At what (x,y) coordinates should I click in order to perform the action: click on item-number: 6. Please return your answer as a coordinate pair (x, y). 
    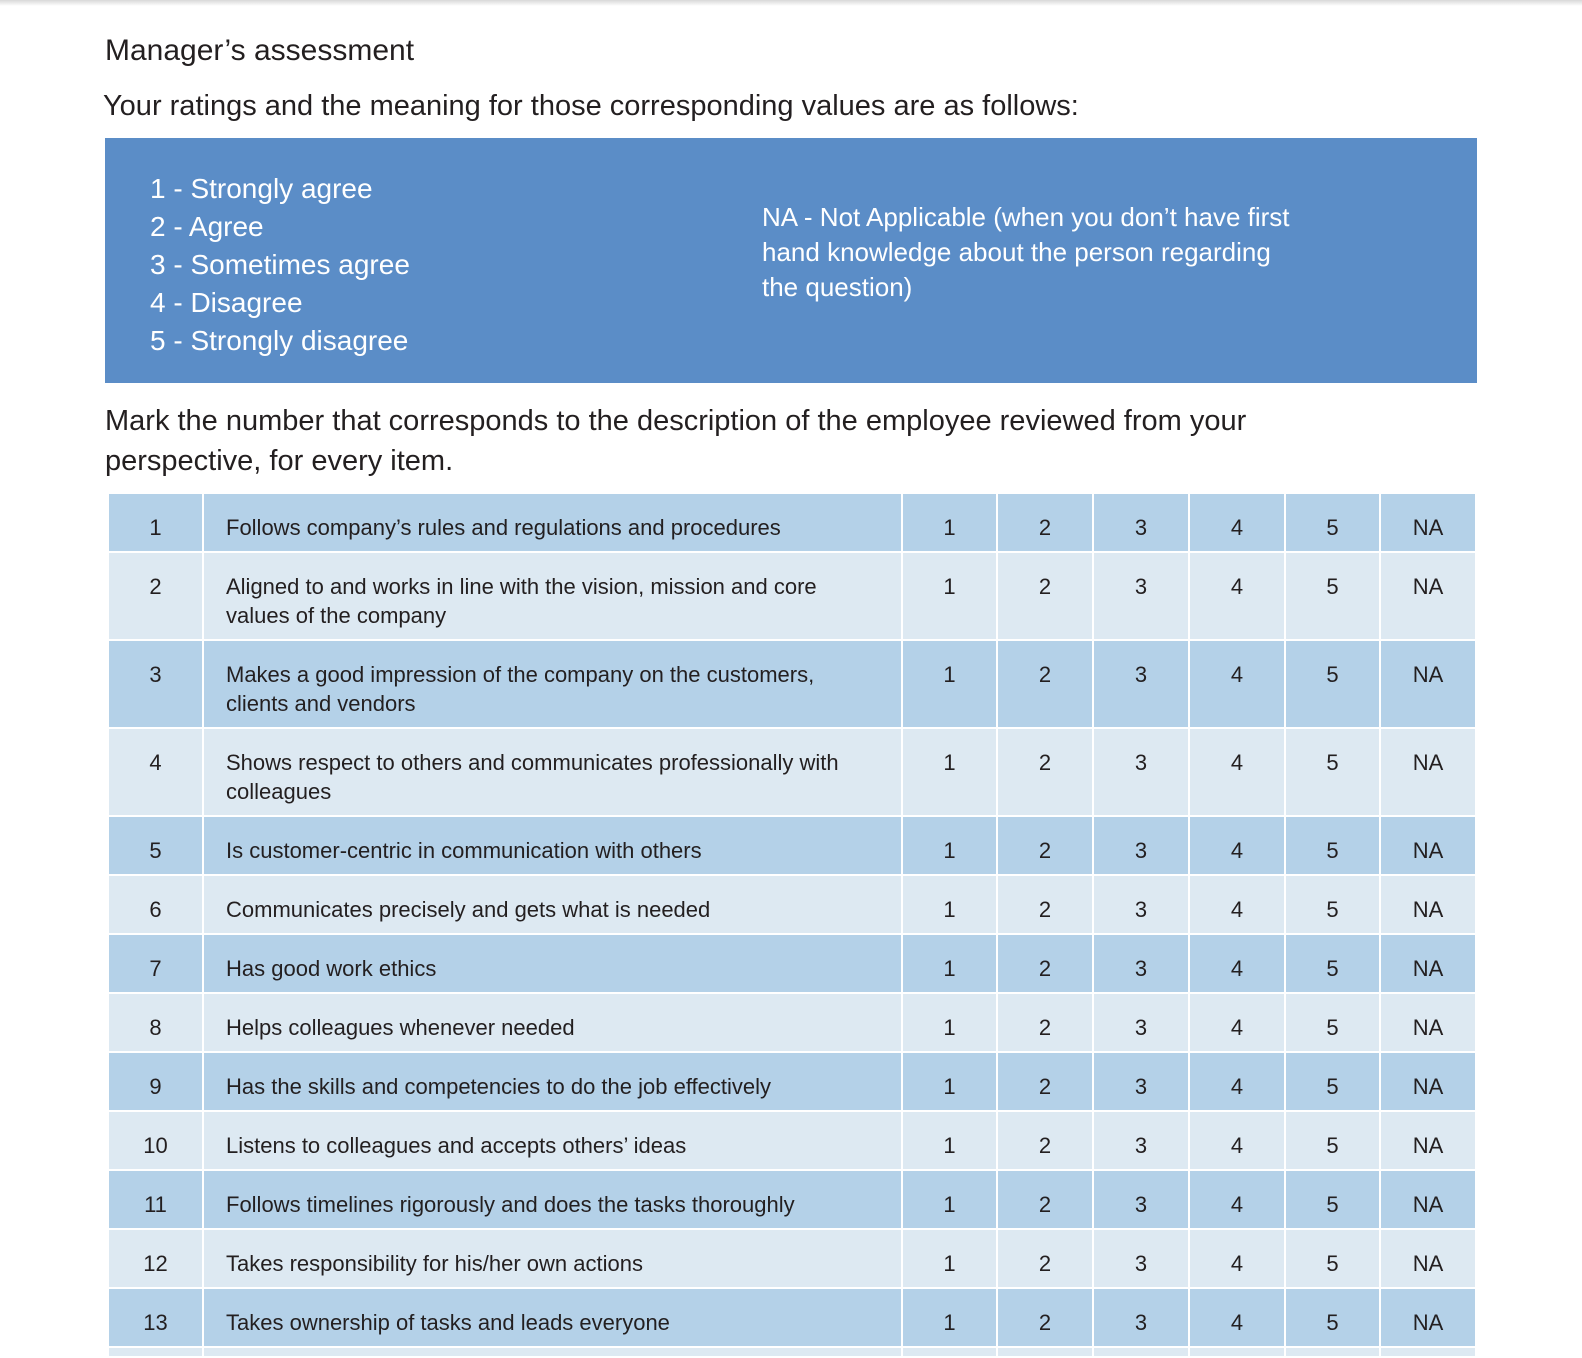
    Looking at the image, I should click on (155, 904).